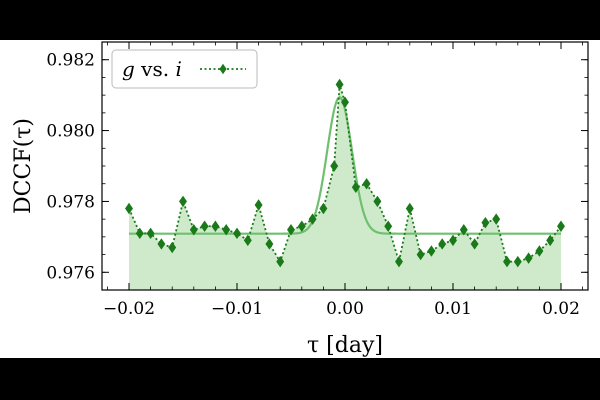 Image resolution: width=600 pixels, height=400 pixels. Describe the element at coordinates (23, 166) in the screenshot. I see `y-axis-label: DCCF(τ)` at that location.